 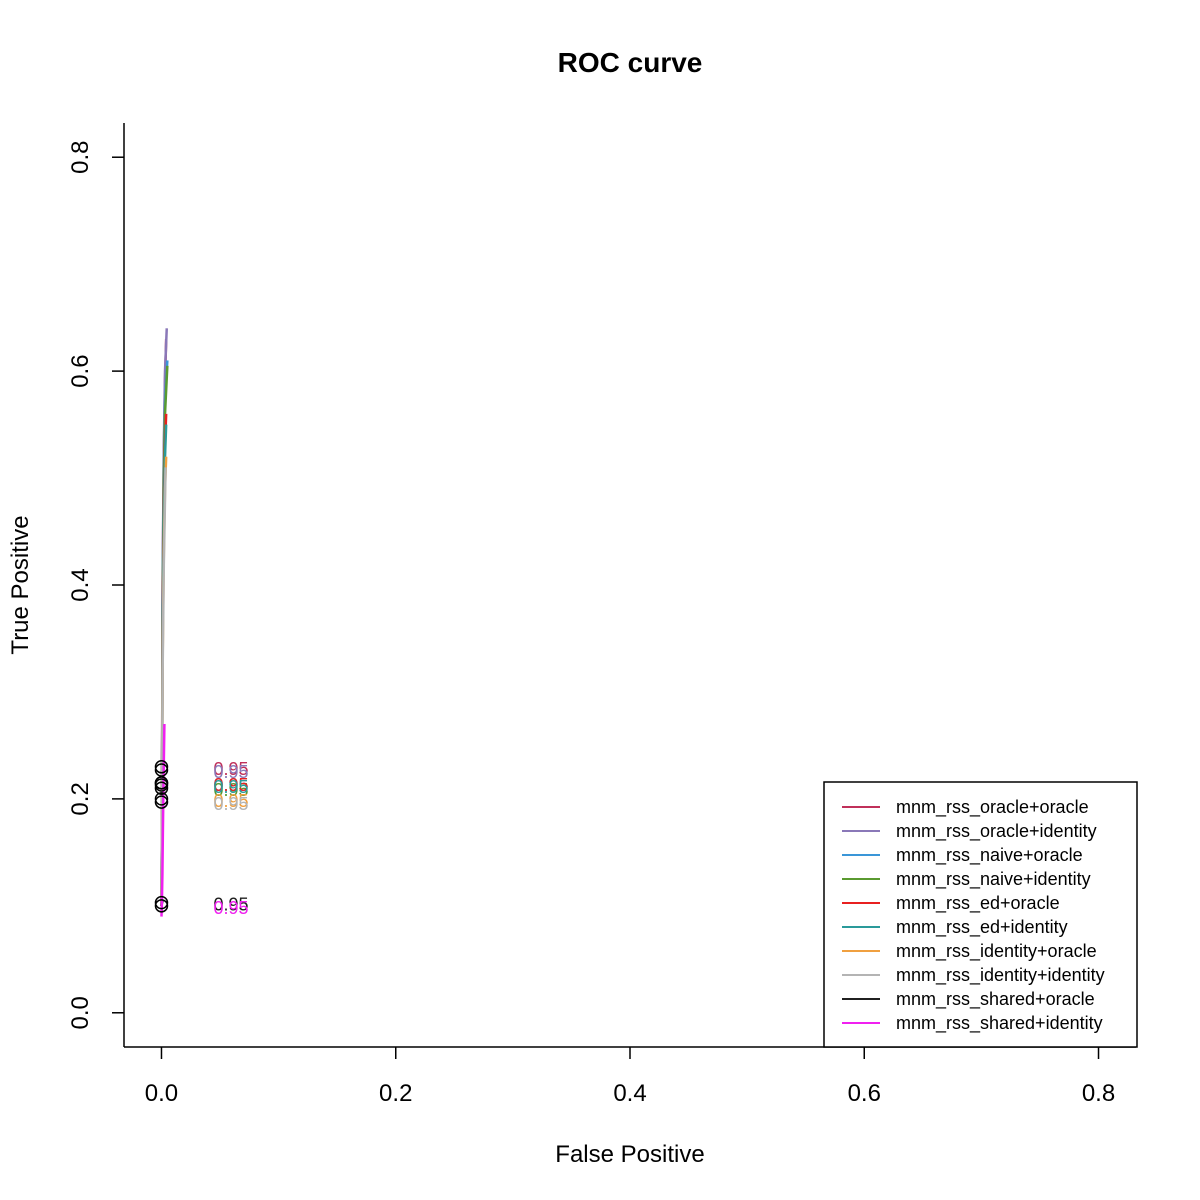 I want to click on y-tick-label: 0.2, so click(x=80, y=798).